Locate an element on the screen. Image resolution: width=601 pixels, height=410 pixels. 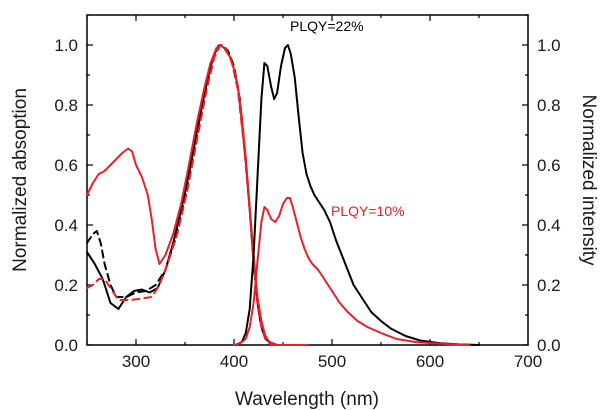
y-tick-label-left: 0.4 is located at coordinates (66, 225).